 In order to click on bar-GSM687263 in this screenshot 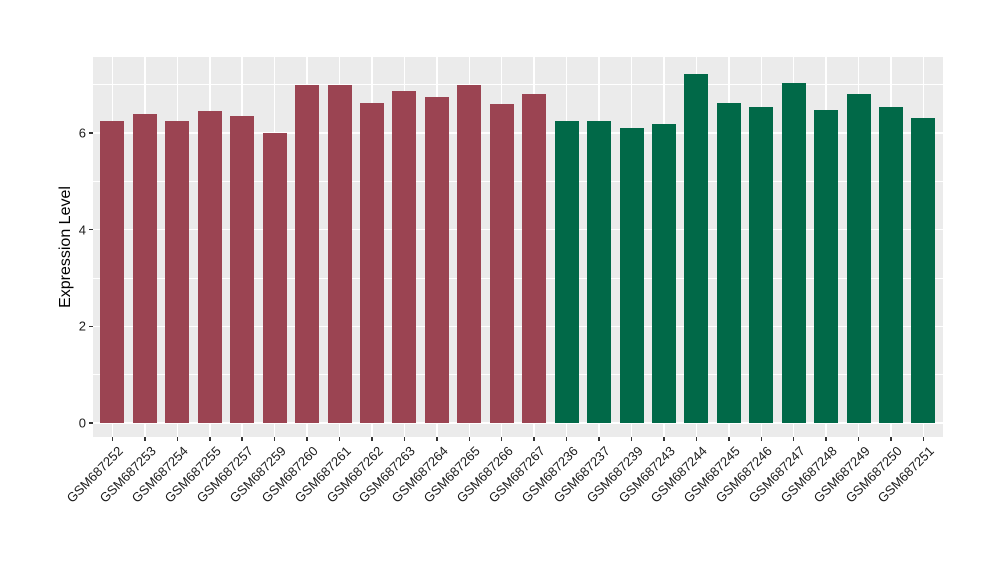, I will do `click(404, 256)`.